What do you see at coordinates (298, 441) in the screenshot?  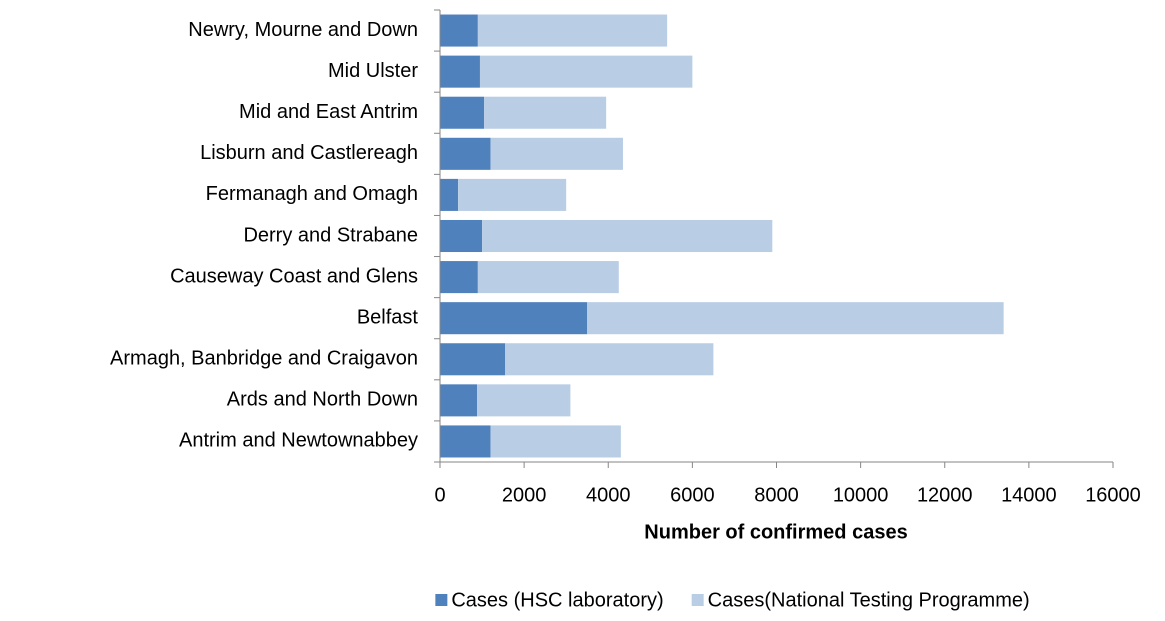 I see `y-tick-label: Antrim and Newtownabbey` at bounding box center [298, 441].